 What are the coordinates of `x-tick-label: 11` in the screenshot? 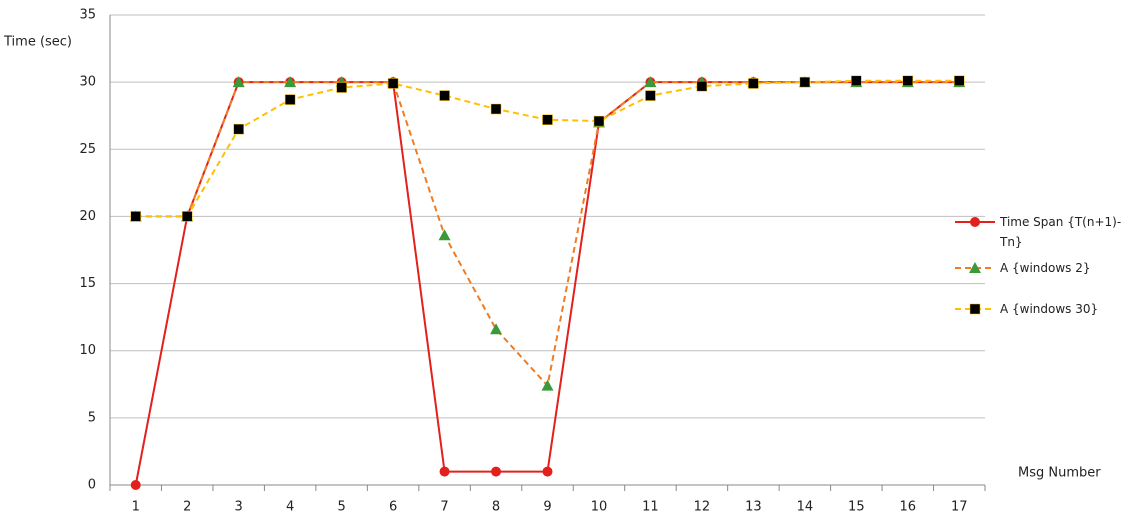 It's located at (650, 507).